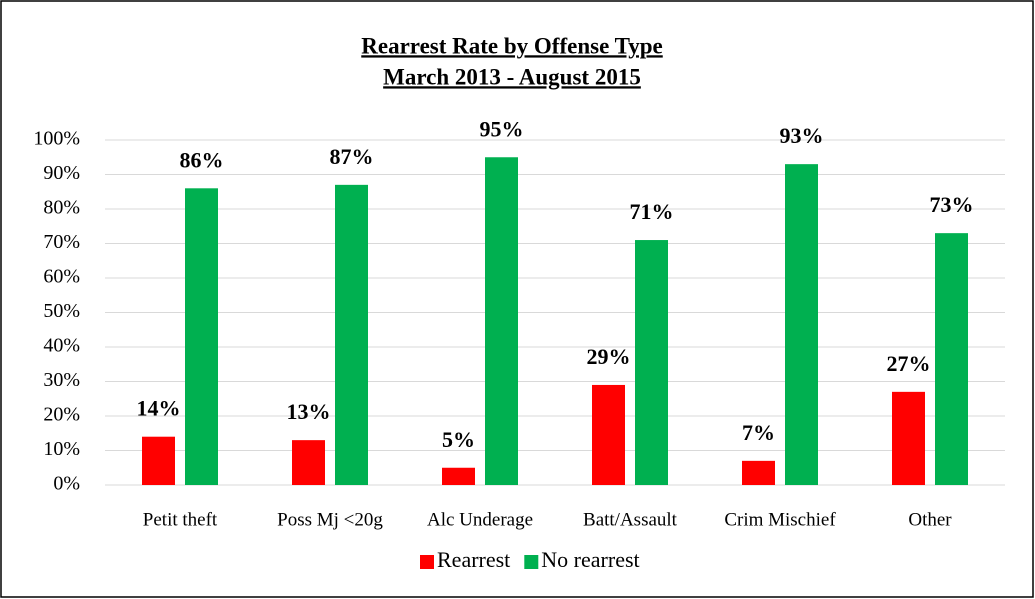  What do you see at coordinates (159, 408) in the screenshot?
I see `data-label: 14%` at bounding box center [159, 408].